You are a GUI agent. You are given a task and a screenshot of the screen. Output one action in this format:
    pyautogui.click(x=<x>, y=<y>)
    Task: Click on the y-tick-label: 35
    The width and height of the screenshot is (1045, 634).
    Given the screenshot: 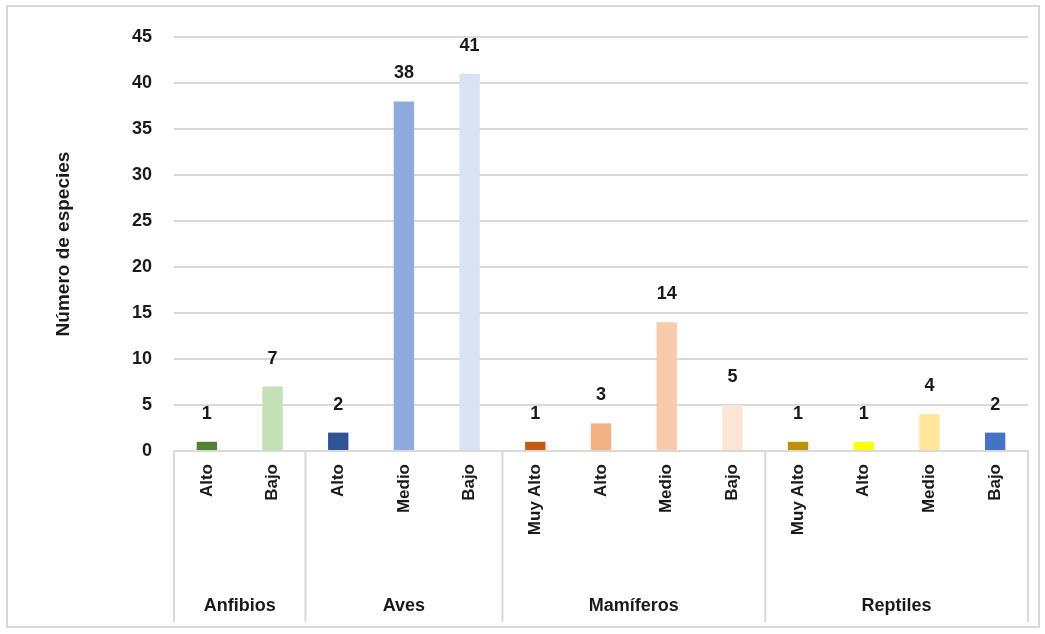 What is the action you would take?
    pyautogui.click(x=141, y=127)
    